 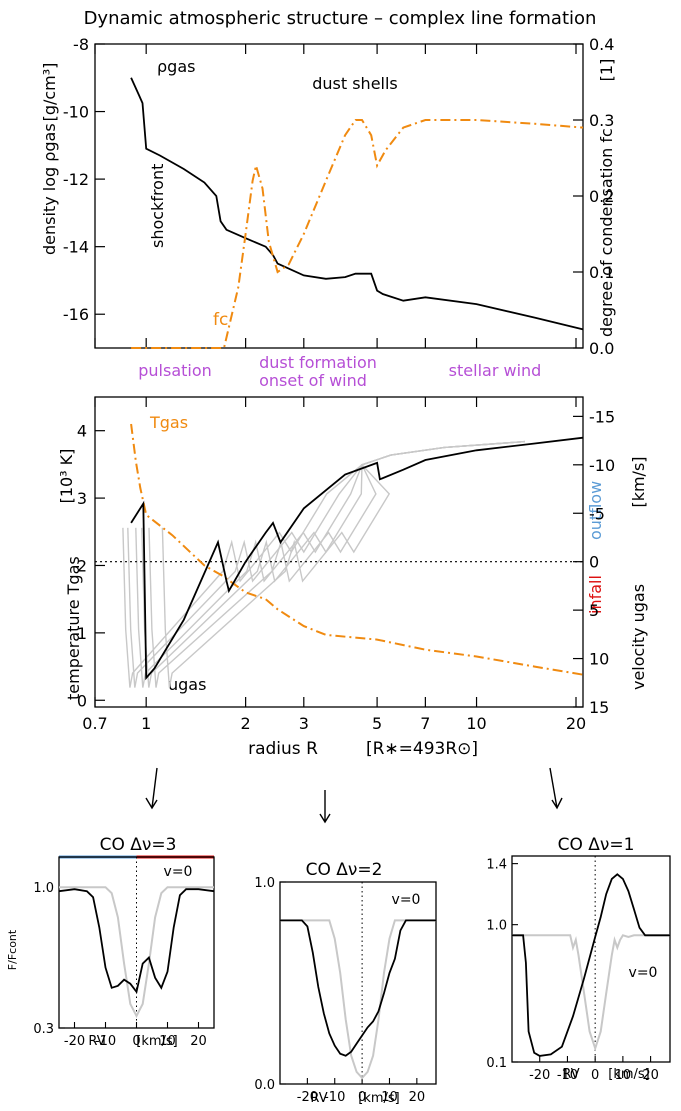 I want to click on label-stellar-wind: stellar wind, so click(x=495, y=370).